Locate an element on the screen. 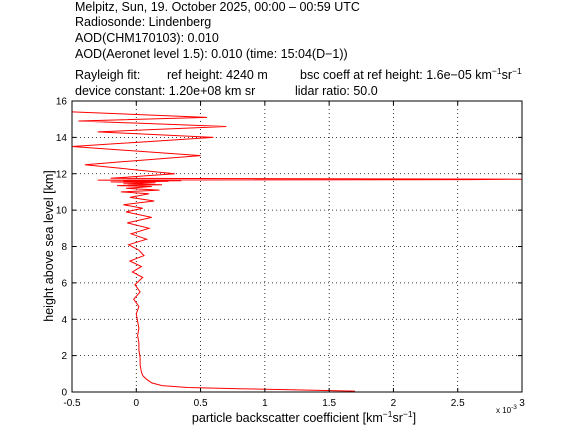 This screenshot has height=432, width=576. y-tick-label: 10 is located at coordinates (62, 211).